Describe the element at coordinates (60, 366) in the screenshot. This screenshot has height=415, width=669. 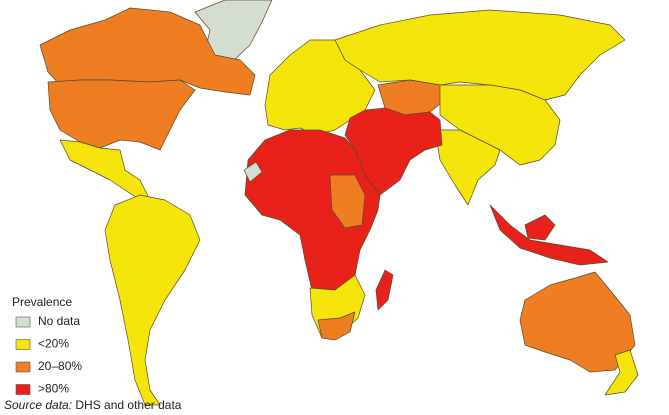
I see `legend-label: 20–80%` at that location.